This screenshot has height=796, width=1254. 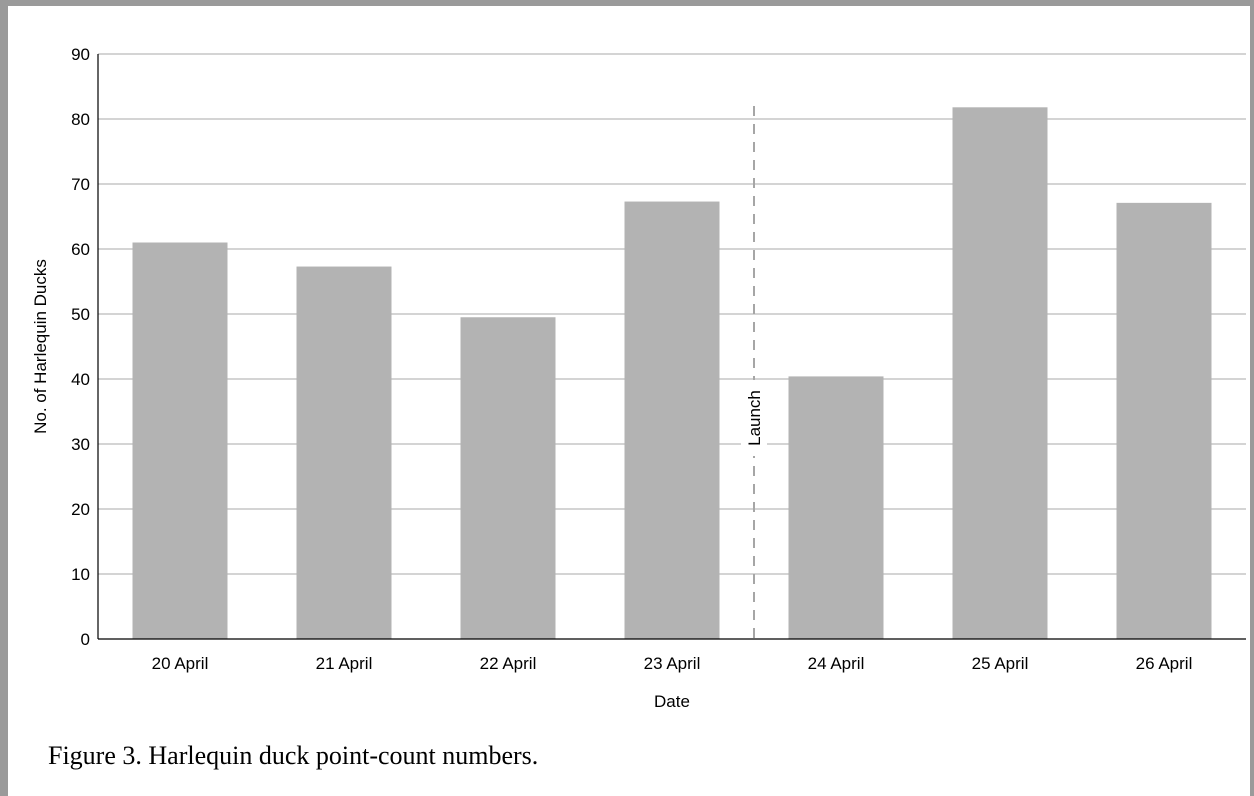 What do you see at coordinates (80, 574) in the screenshot?
I see `y-tick-label: 10` at bounding box center [80, 574].